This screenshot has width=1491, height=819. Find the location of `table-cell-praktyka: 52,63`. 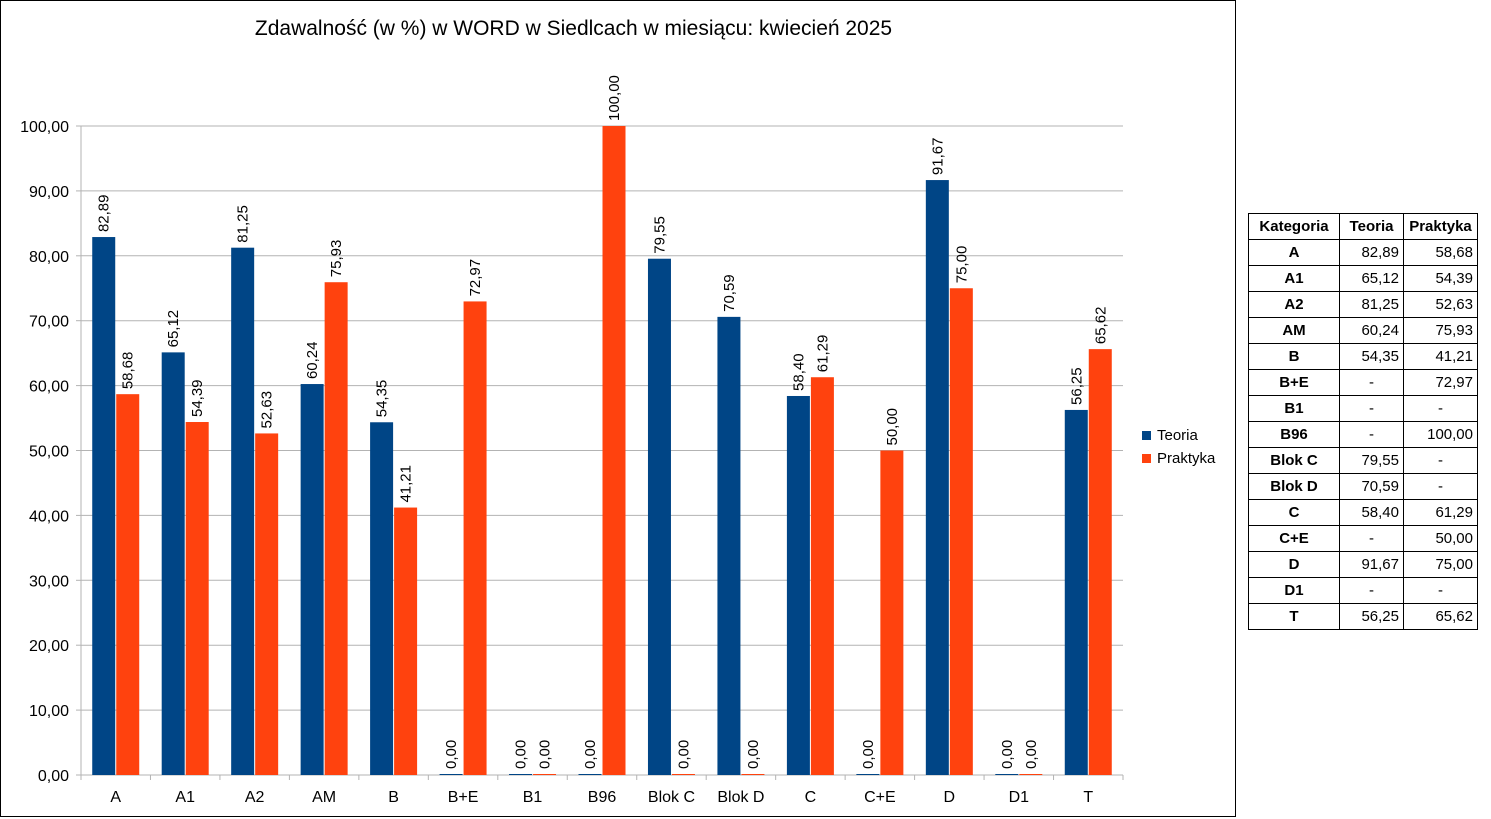

table-cell-praktyka: 52,63 is located at coordinates (1440, 304).